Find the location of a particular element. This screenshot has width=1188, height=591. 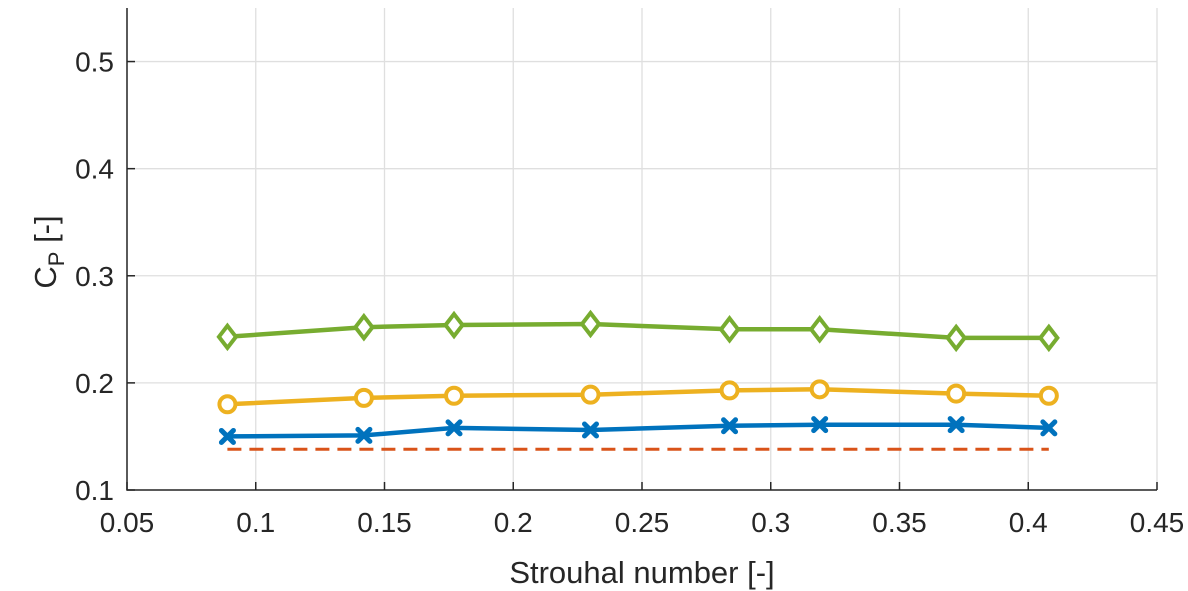

x-tick-label: 0.1 is located at coordinates (255, 522).